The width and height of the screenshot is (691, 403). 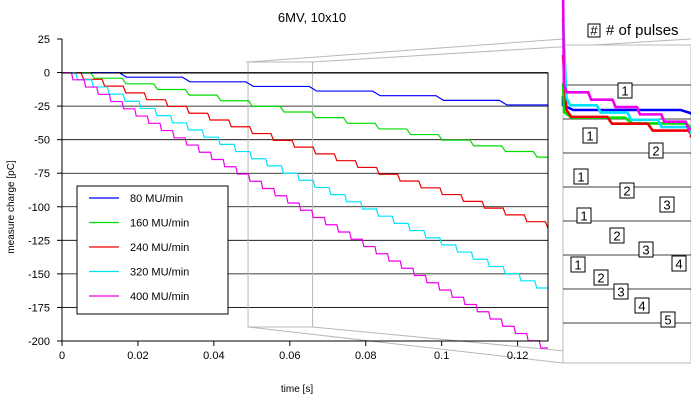 I want to click on y-tick-label: -75, so click(x=42, y=174).